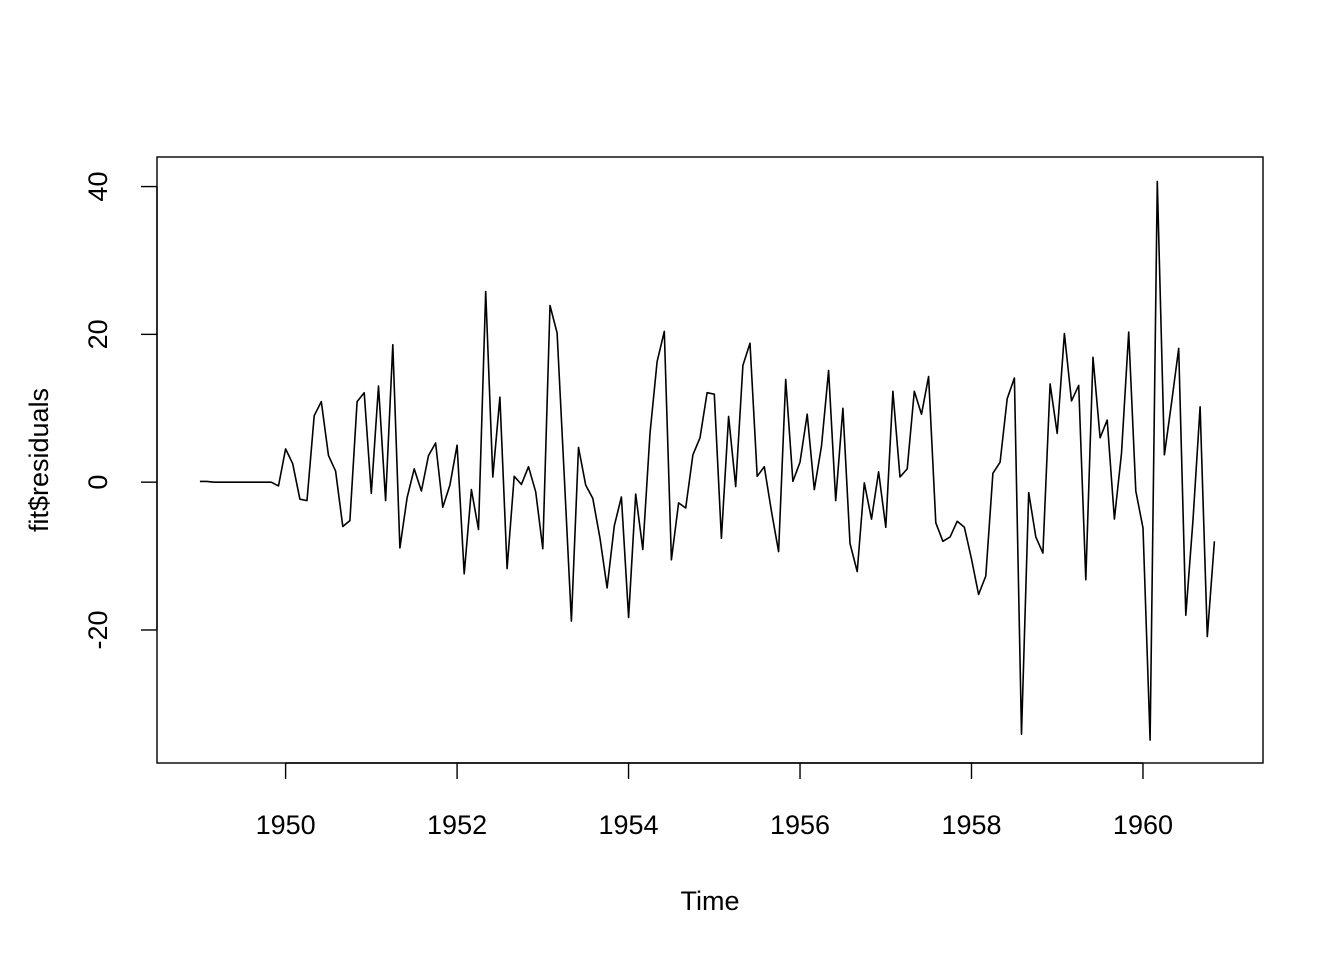 Image resolution: width=1344 pixels, height=960 pixels. I want to click on x-tick-label: 1954, so click(629, 825).